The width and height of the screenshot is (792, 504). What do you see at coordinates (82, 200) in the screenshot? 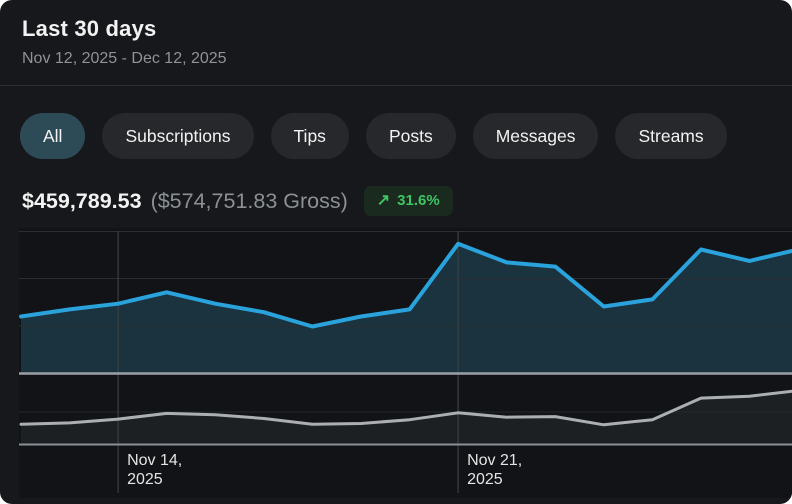
I see `net-earnings-amount: $459,789.53` at bounding box center [82, 200].